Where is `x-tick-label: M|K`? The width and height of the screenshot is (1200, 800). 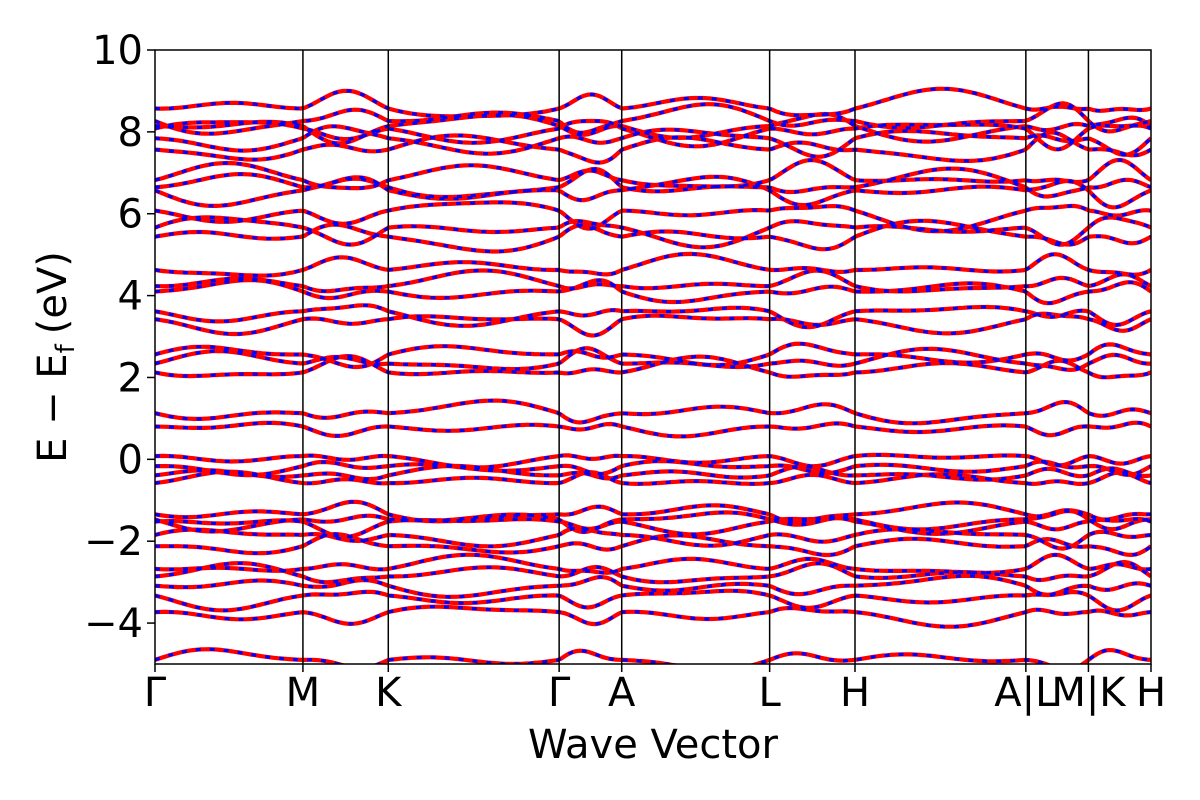 x-tick-label: M|K is located at coordinates (1089, 693).